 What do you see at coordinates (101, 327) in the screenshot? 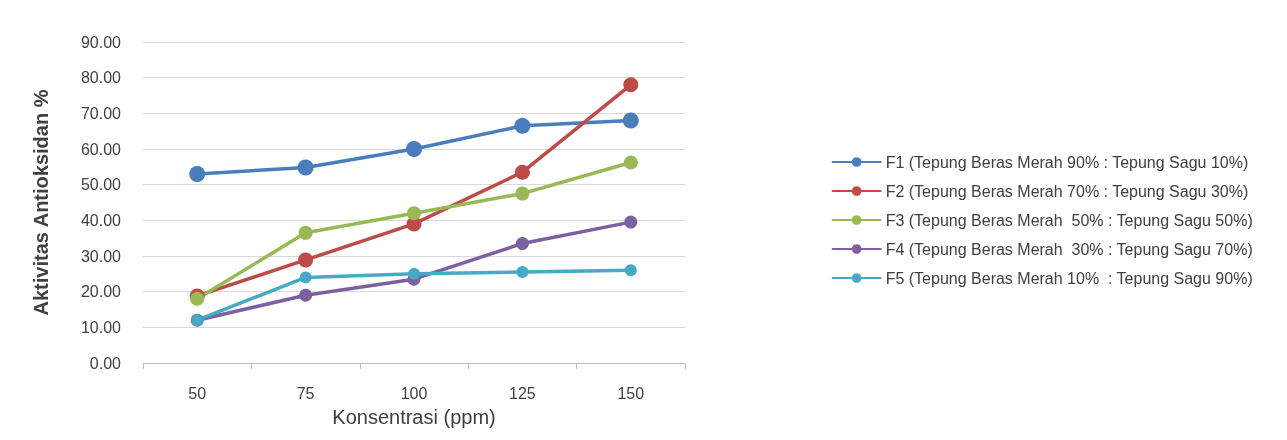
I see `y-tick-label: 10.00` at bounding box center [101, 327].